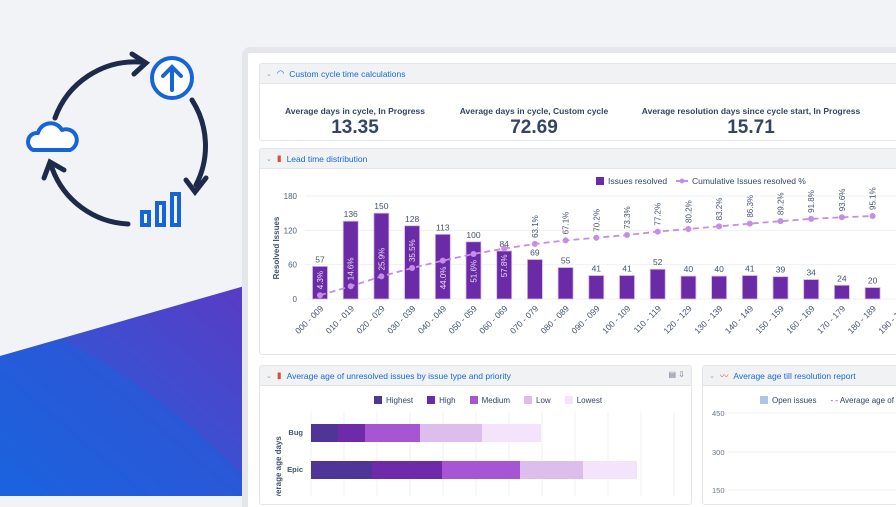 This screenshot has width=896, height=507. I want to click on resolution-legend: Open issues - - Average age of Ope, so click(828, 400).